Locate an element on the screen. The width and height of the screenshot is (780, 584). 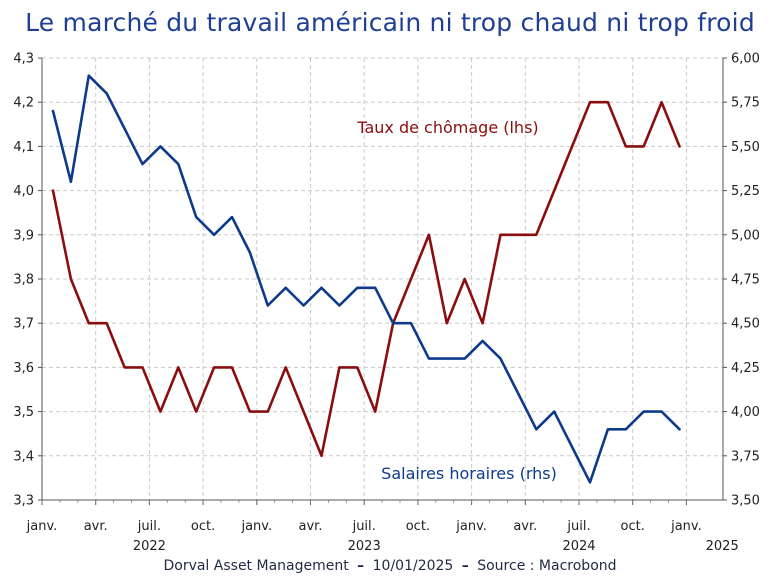
left-tick-label: 3,6 is located at coordinates (23, 368).